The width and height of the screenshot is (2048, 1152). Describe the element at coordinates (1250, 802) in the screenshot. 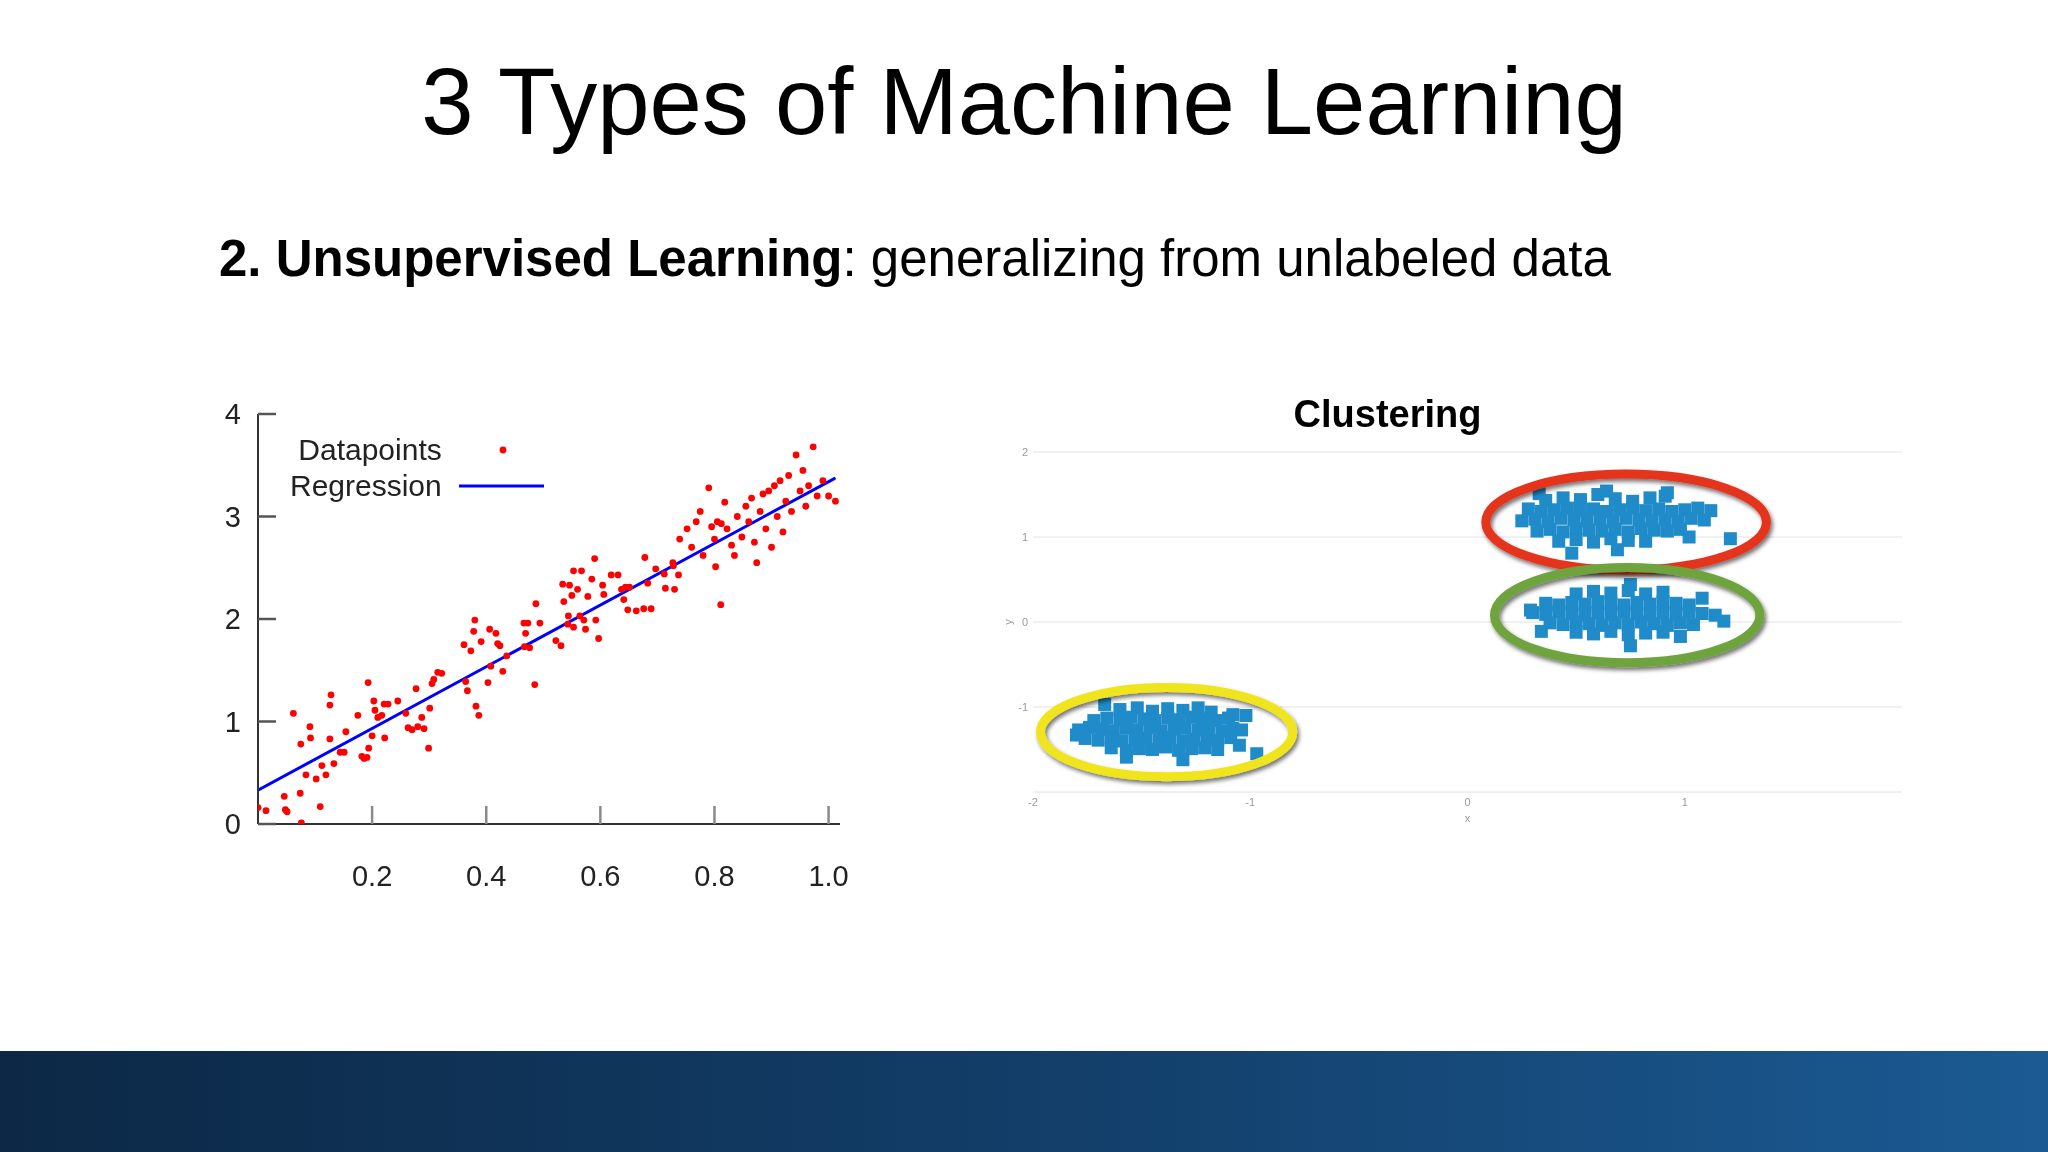

I see `x-tick-label: -1` at that location.